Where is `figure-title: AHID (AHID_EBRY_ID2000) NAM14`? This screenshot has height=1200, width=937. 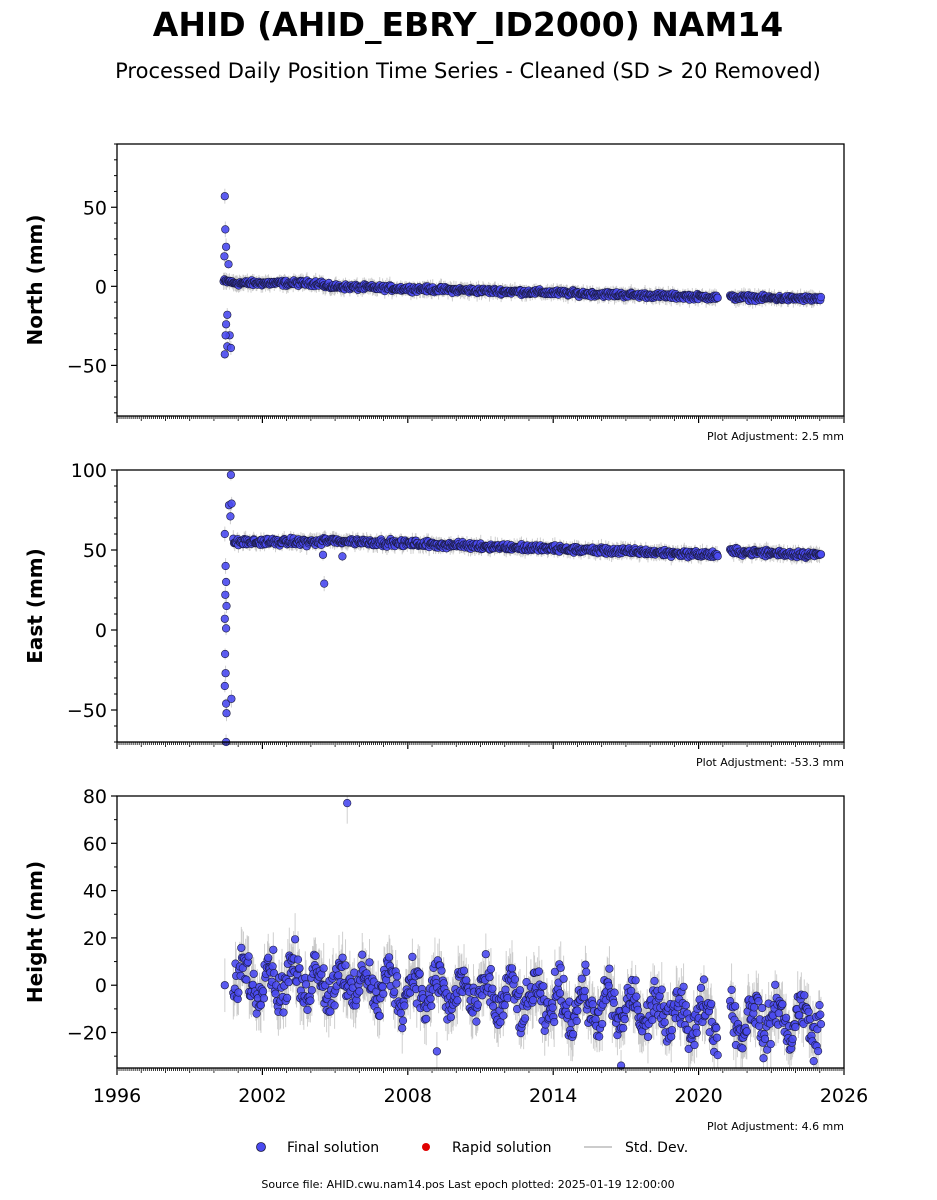
figure-title: AHID (AHID_EBRY_ID2000) NAM14 is located at coordinates (468, 24).